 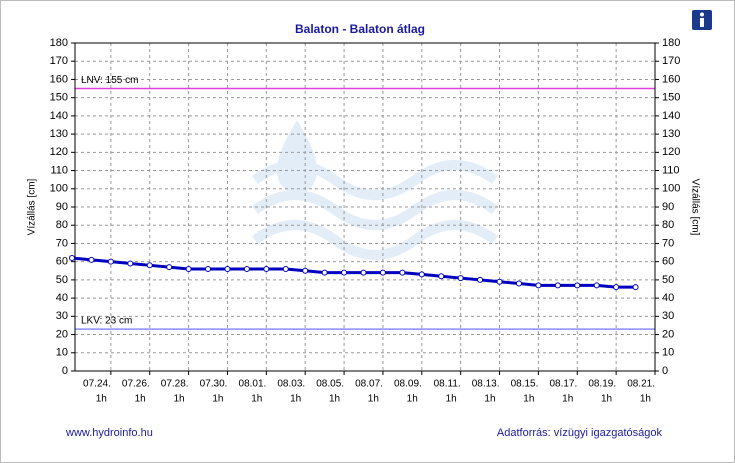 I want to click on data-line, so click(x=353, y=272).